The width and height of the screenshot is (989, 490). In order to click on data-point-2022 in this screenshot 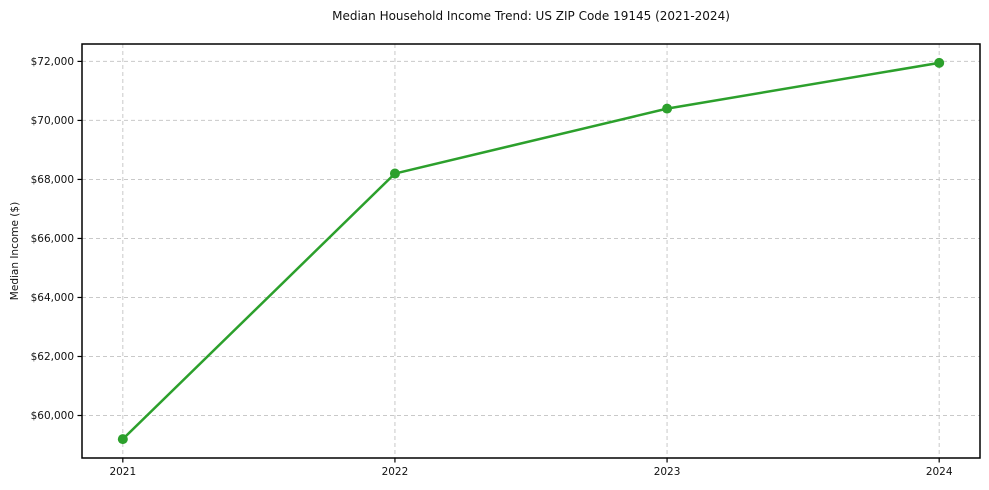, I will do `click(394, 173)`.